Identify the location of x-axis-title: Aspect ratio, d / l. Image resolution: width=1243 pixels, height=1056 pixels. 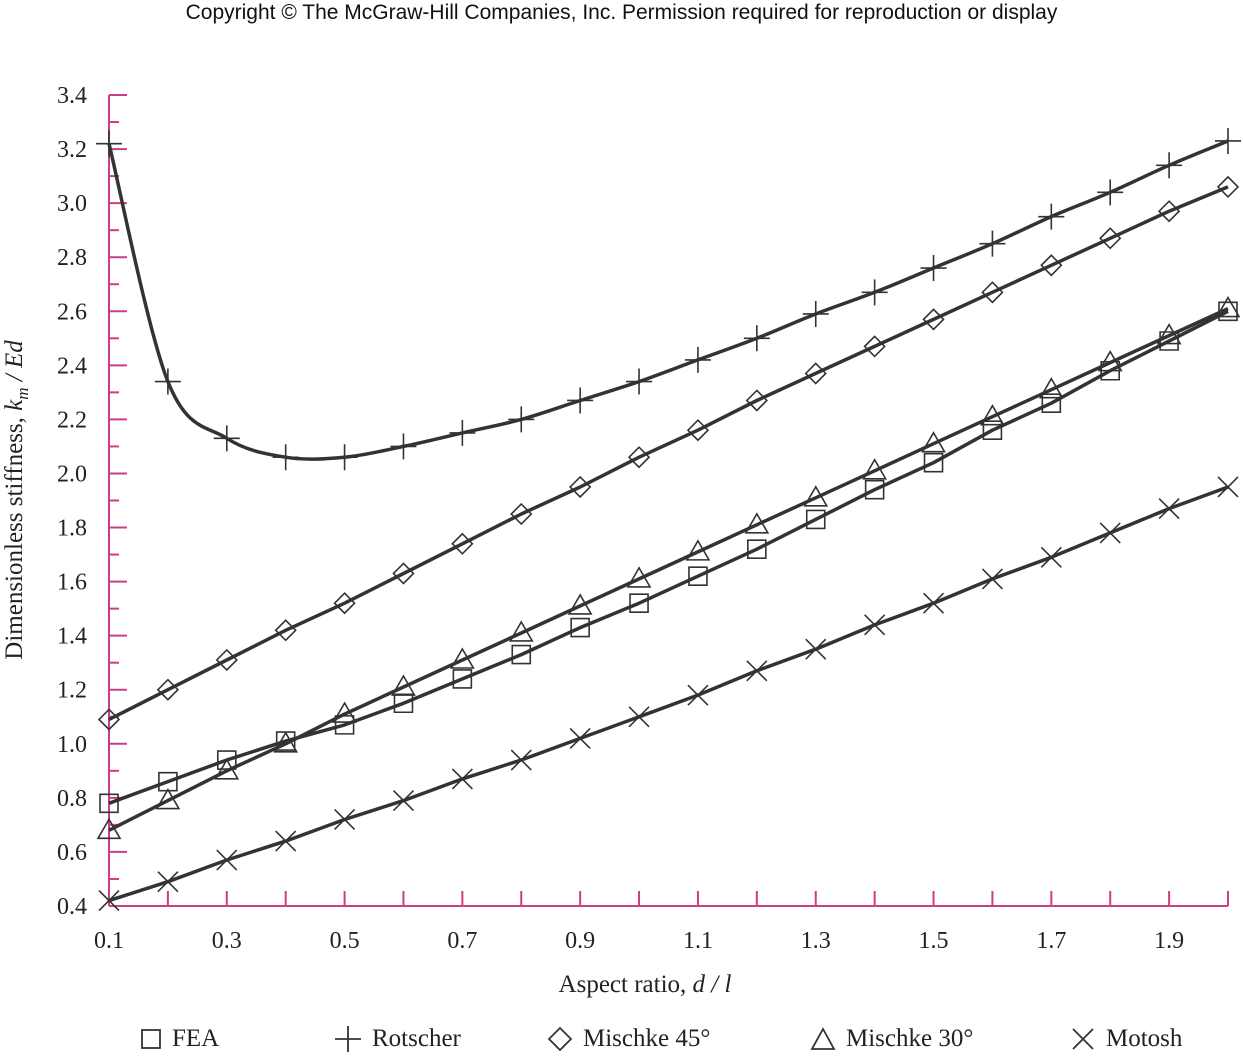
(645, 984).